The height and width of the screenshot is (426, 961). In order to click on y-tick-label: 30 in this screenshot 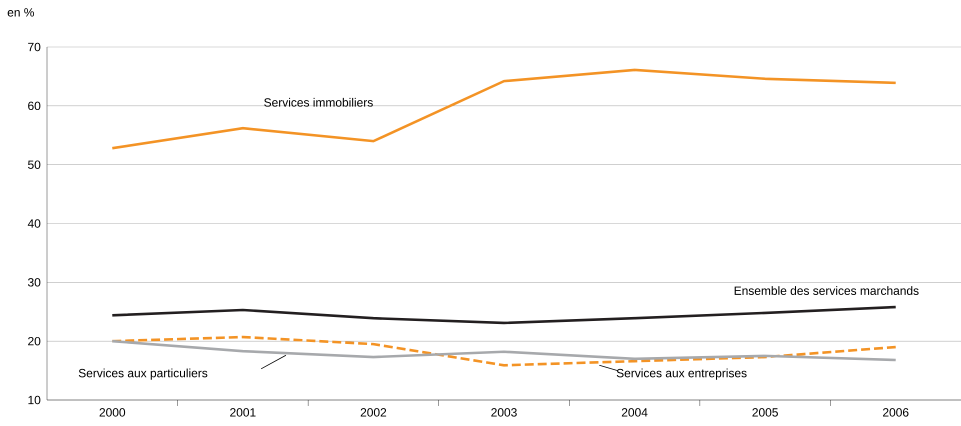, I will do `click(34, 282)`.